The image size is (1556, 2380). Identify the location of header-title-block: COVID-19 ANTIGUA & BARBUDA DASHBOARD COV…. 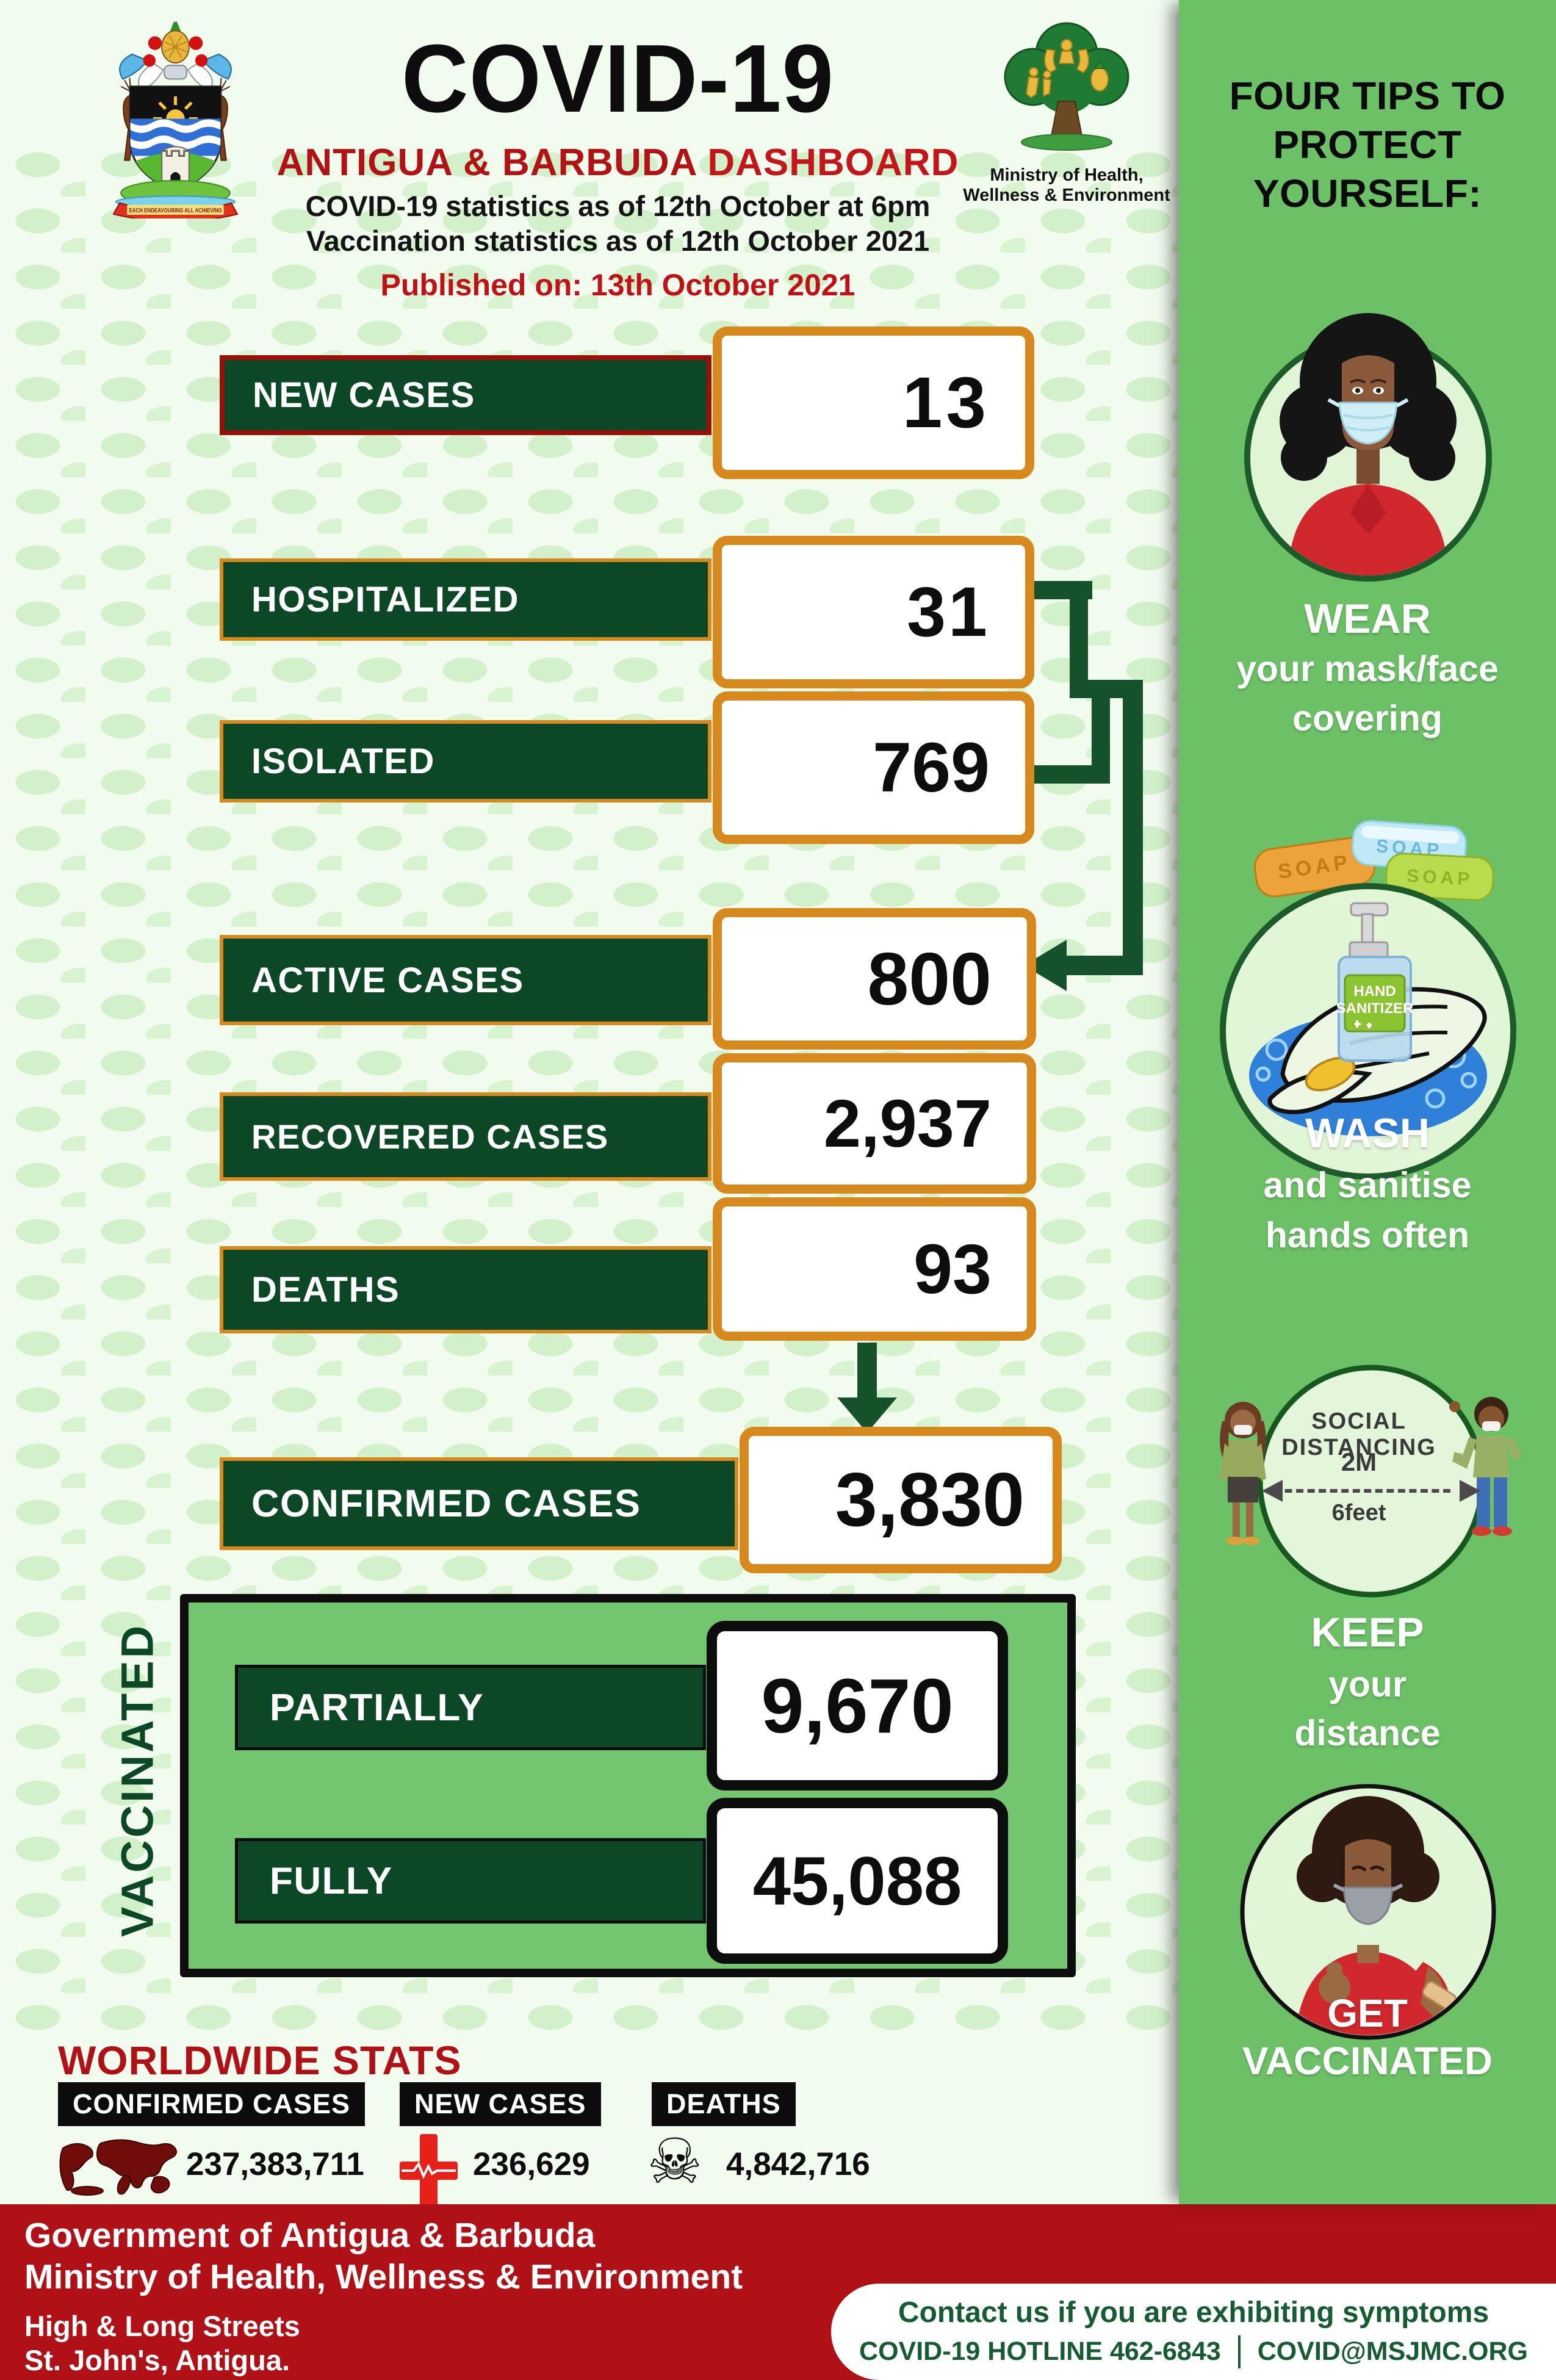
(617, 151).